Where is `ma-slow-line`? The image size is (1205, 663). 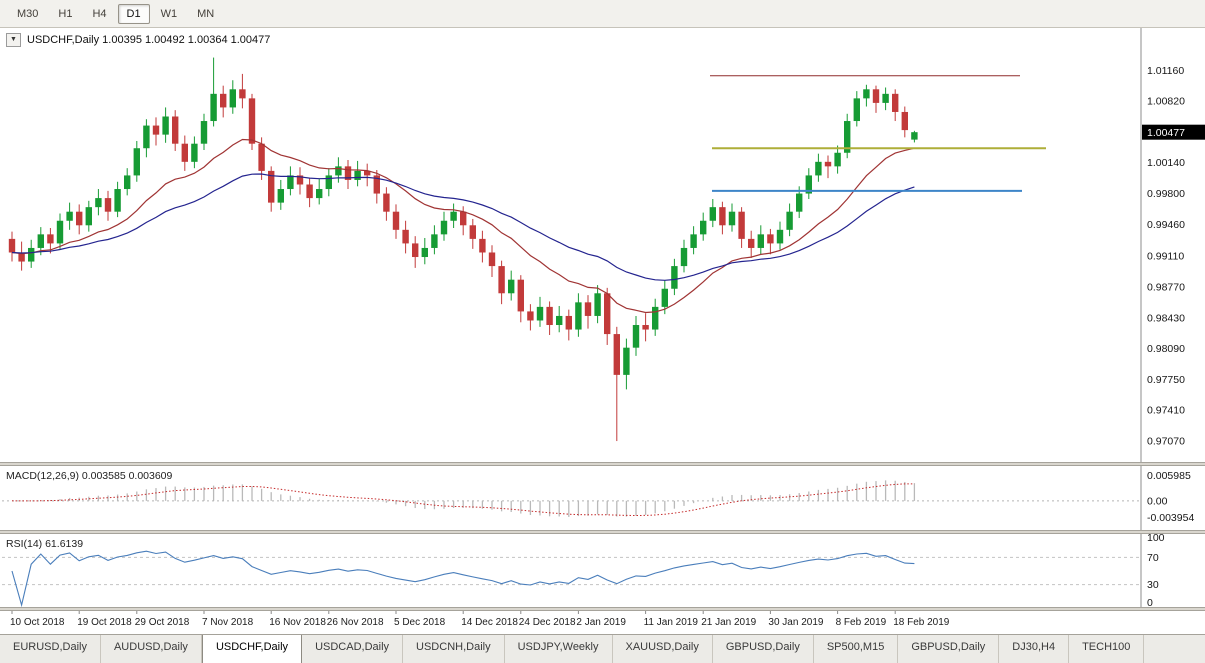 ma-slow-line is located at coordinates (463, 227).